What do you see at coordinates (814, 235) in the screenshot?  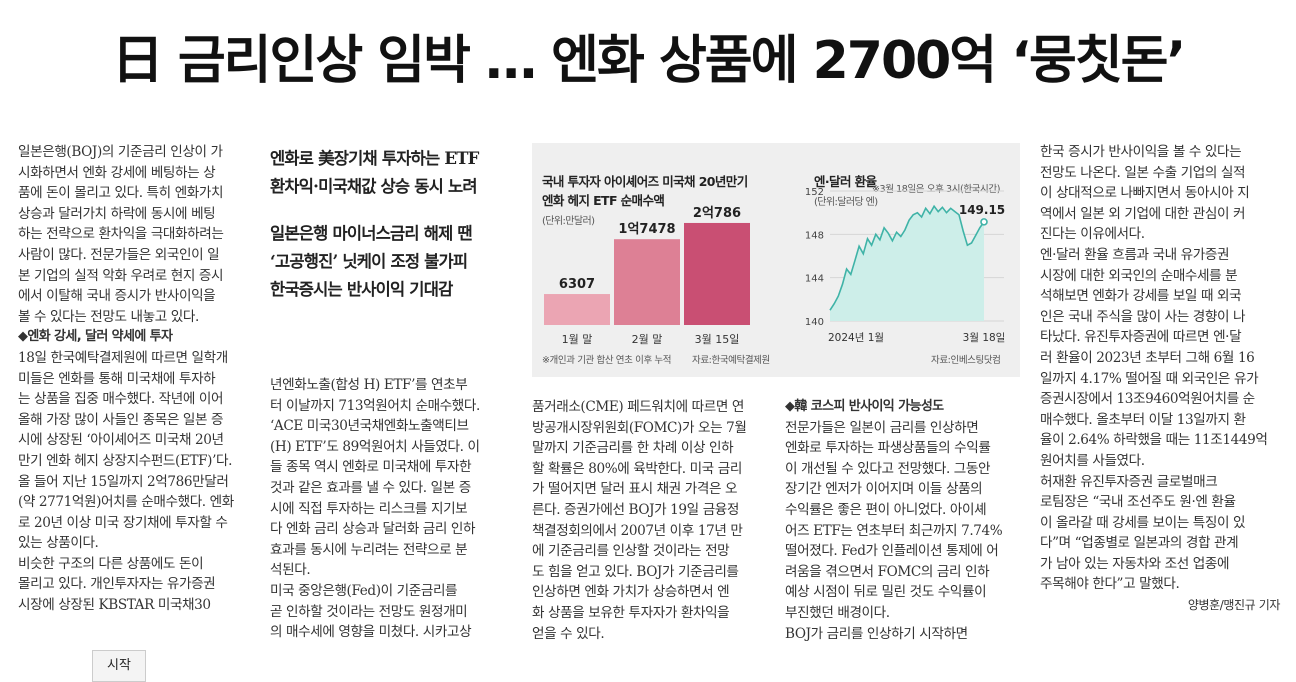 I see `y-tick-label: 148` at bounding box center [814, 235].